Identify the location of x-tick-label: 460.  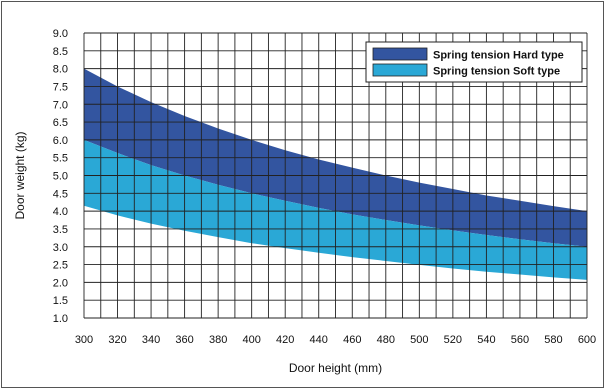
(352, 340).